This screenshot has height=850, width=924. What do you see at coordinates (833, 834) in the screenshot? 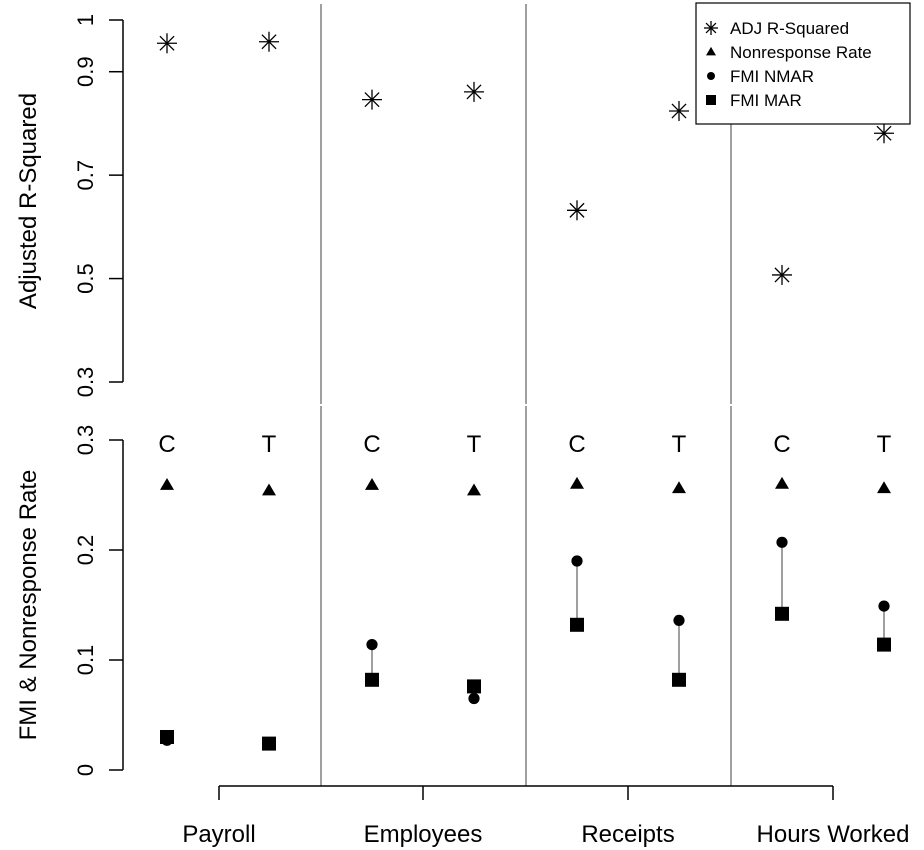
I see `x-tick-label: Hours Worked` at bounding box center [833, 834].